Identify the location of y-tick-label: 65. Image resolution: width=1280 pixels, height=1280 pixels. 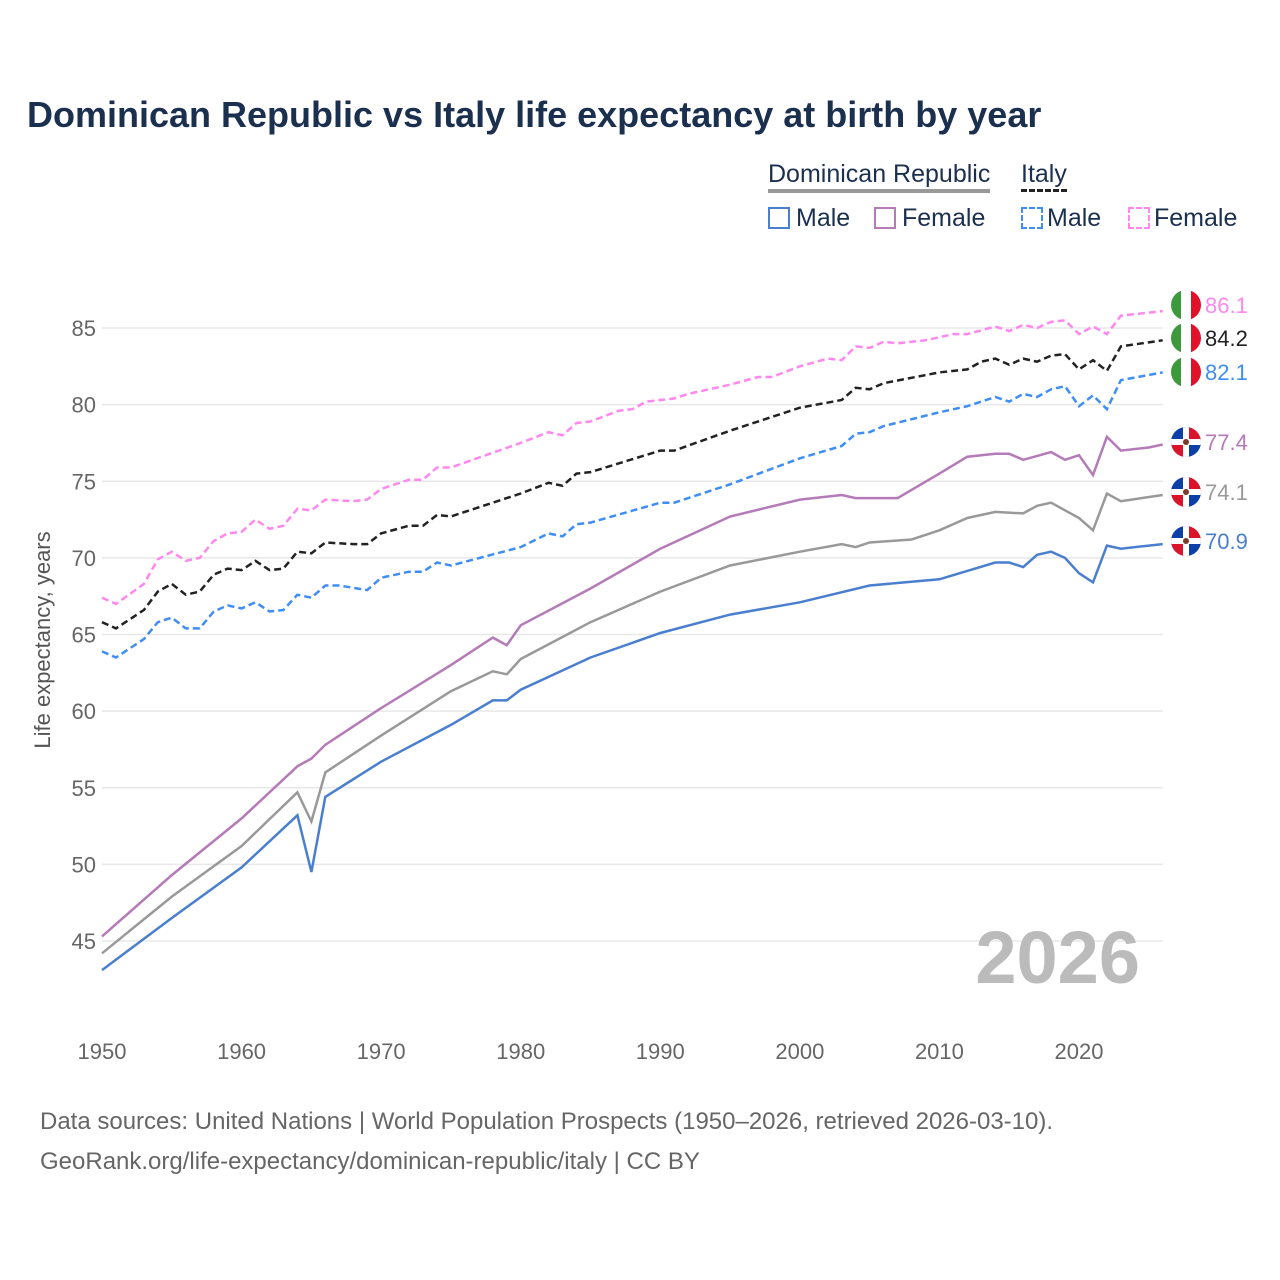
(84, 635).